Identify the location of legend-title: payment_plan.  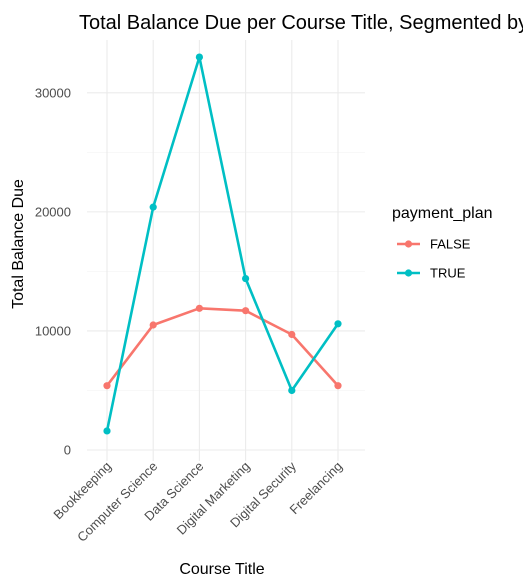
(442, 213).